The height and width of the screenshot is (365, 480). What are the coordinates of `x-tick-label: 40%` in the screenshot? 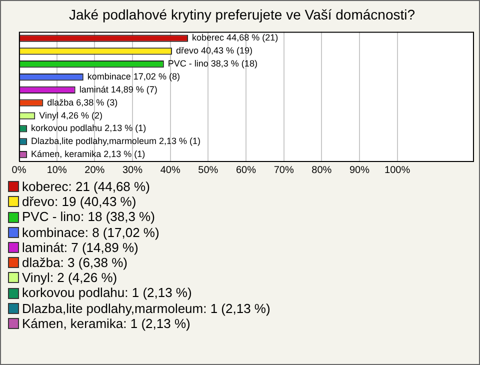 It's located at (170, 170).